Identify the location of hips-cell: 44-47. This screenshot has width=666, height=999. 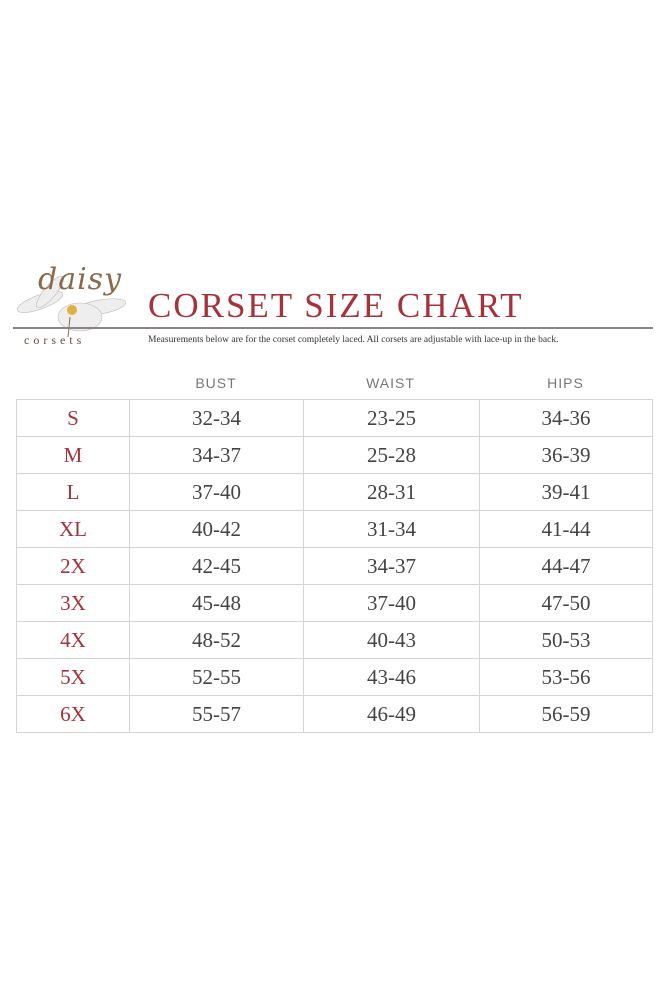
(566, 566).